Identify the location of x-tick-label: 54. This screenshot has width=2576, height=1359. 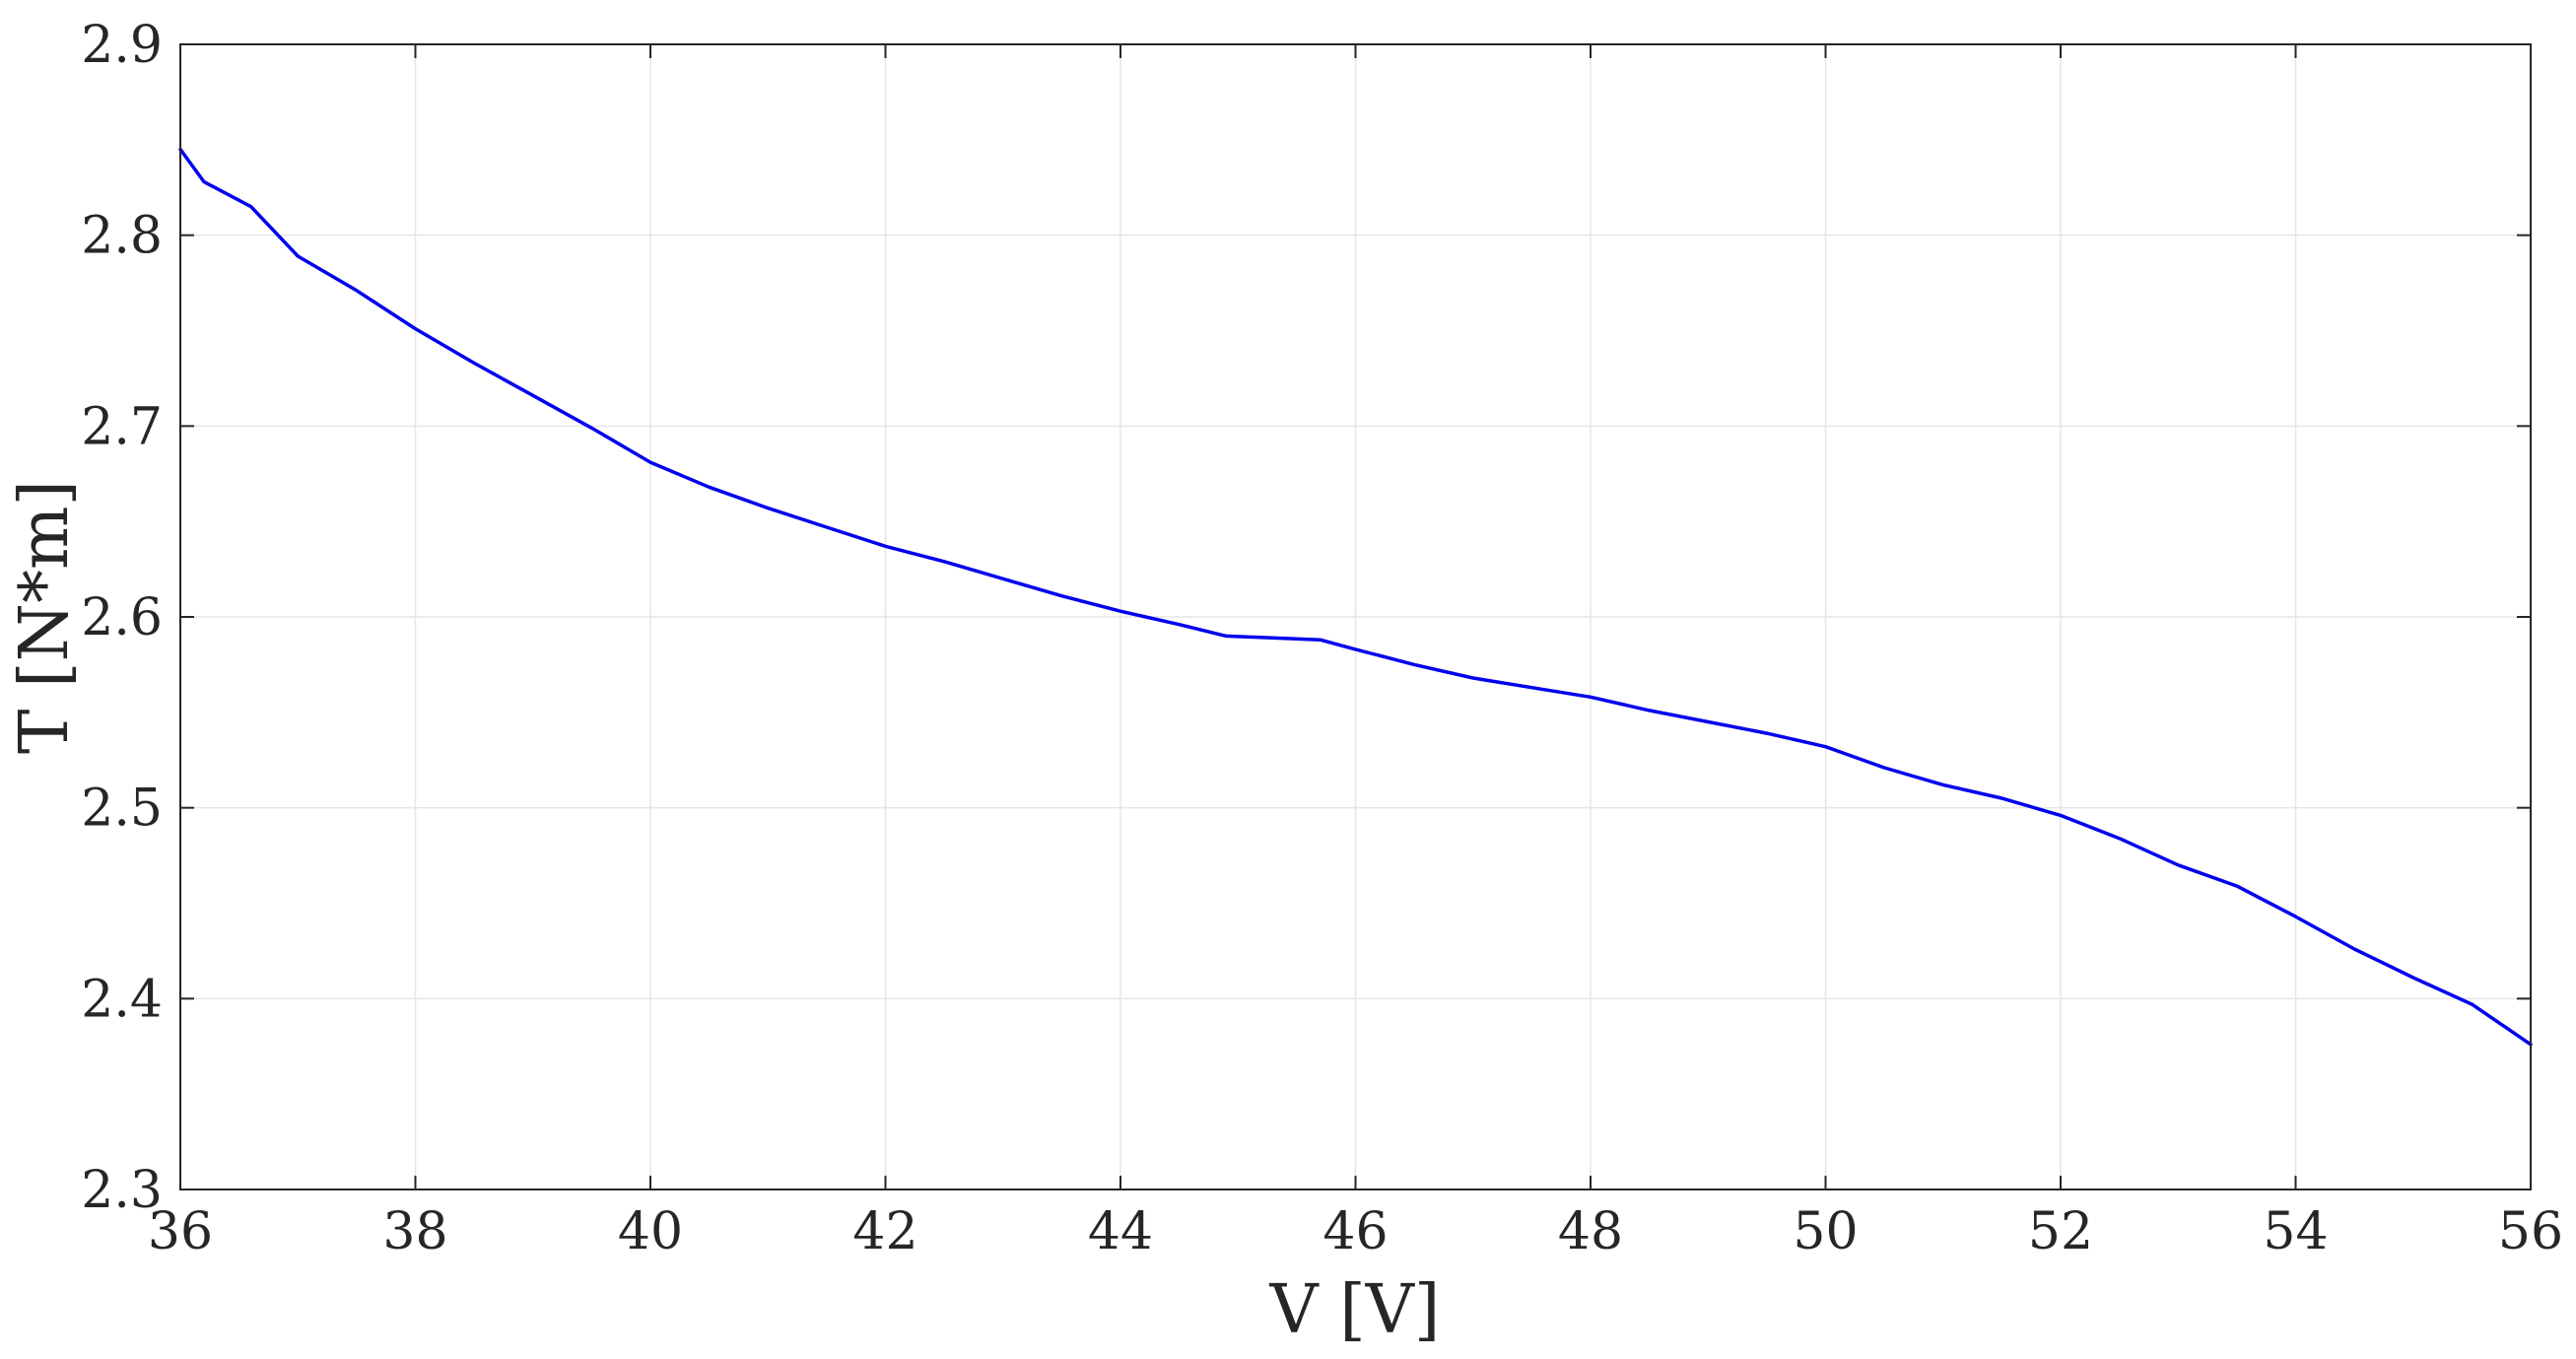
(2295, 1231).